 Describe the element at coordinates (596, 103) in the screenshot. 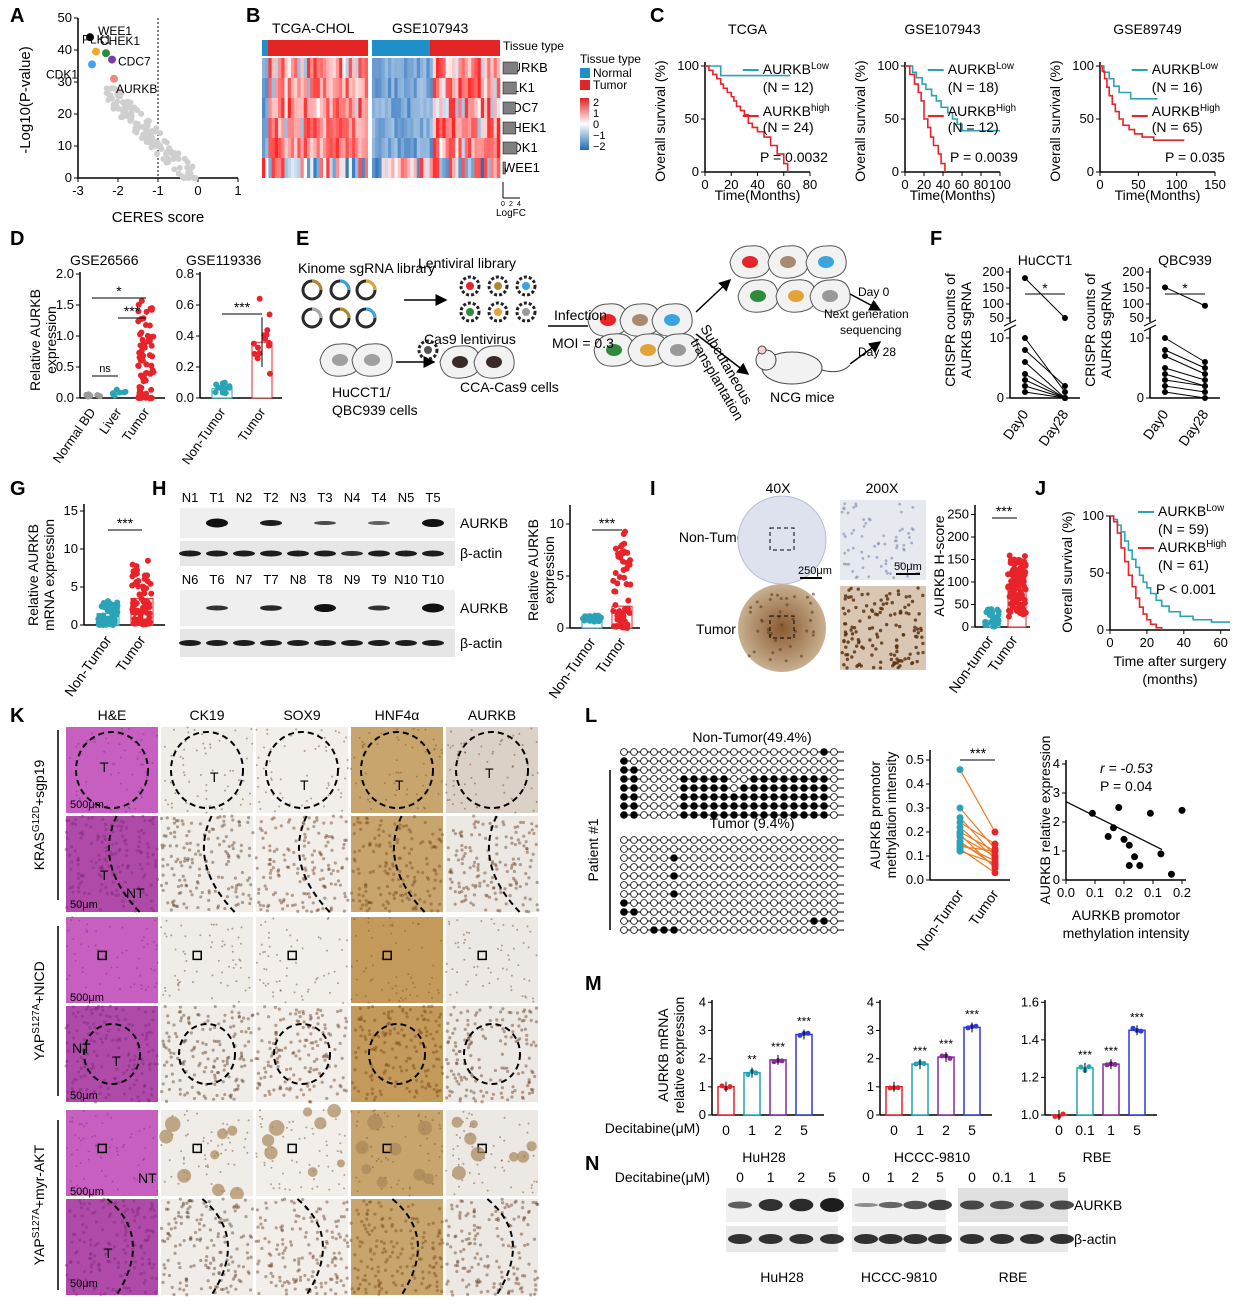

I see `svg-text: 2` at that location.